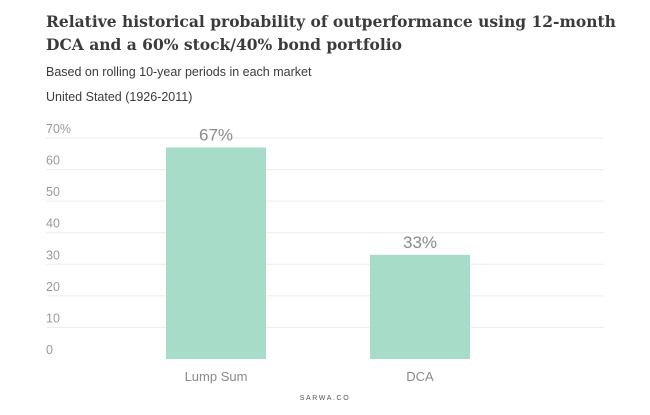 This screenshot has height=415, width=650. I want to click on bar-lump-sum, so click(216, 253).